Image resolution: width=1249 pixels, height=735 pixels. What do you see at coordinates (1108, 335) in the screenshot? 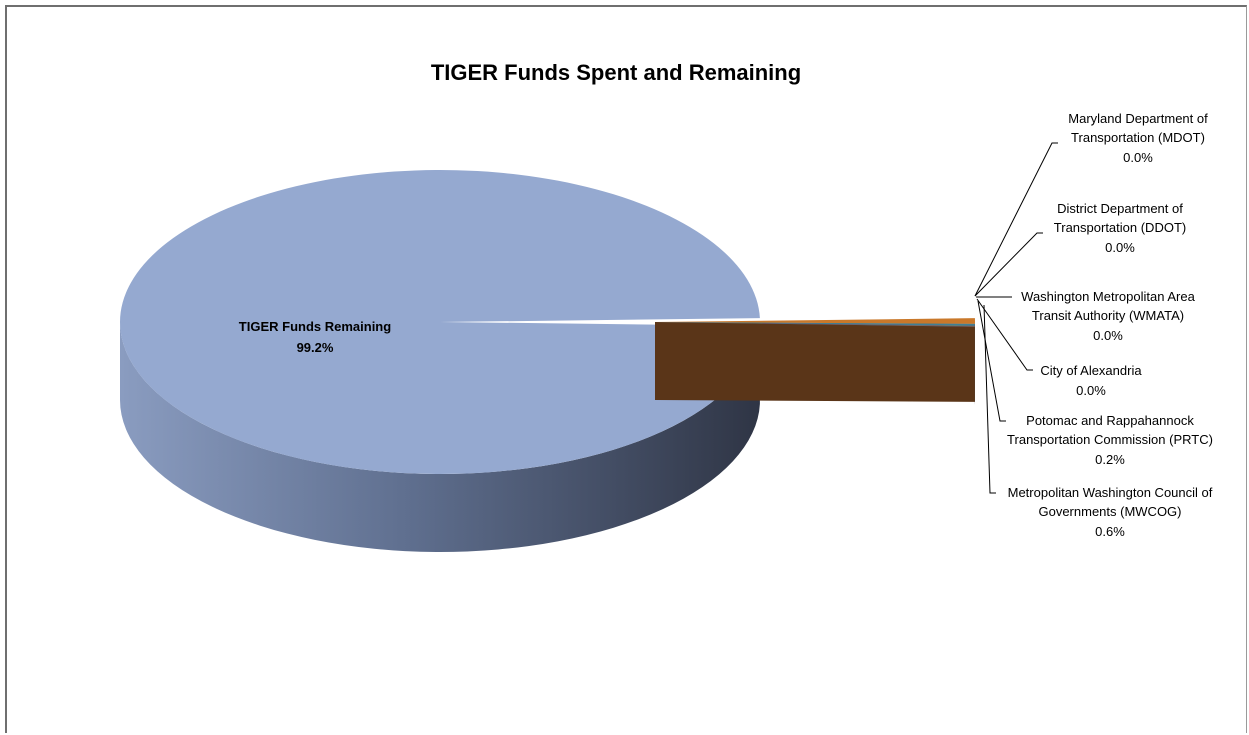
I see `label-wmata-pct: 0.0%` at bounding box center [1108, 335].